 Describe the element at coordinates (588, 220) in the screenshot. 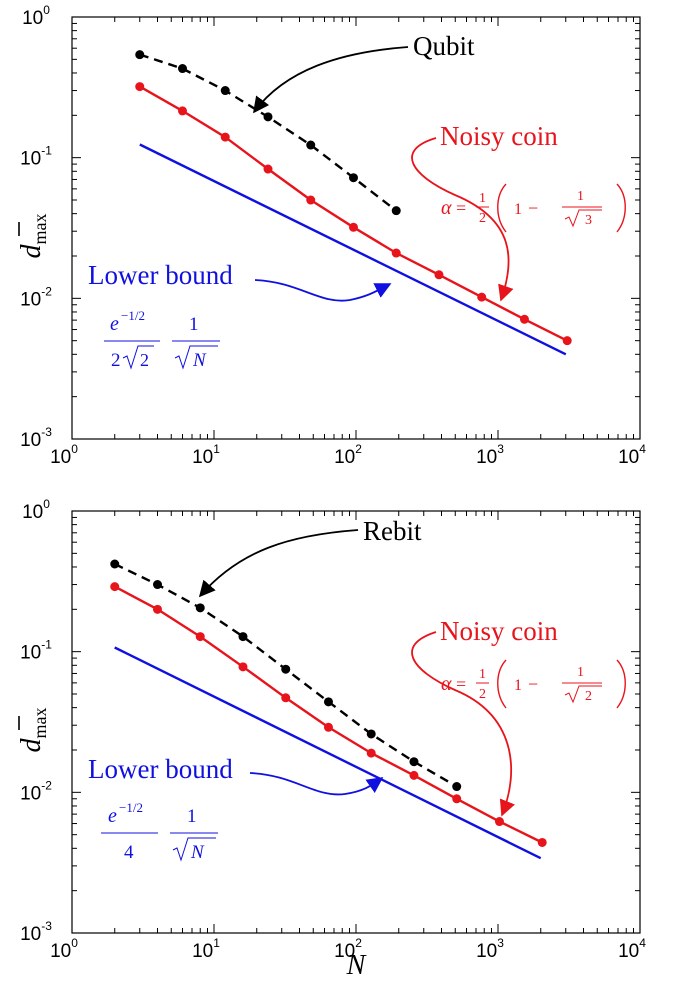

I see `svg-text: 3` at that location.